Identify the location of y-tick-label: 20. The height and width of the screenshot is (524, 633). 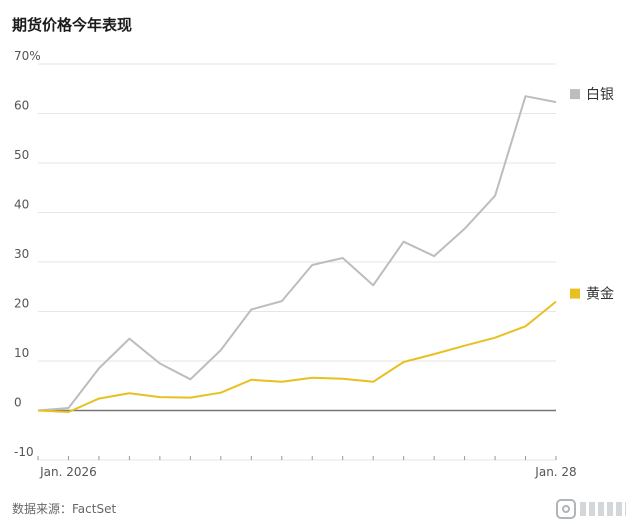
(21, 304).